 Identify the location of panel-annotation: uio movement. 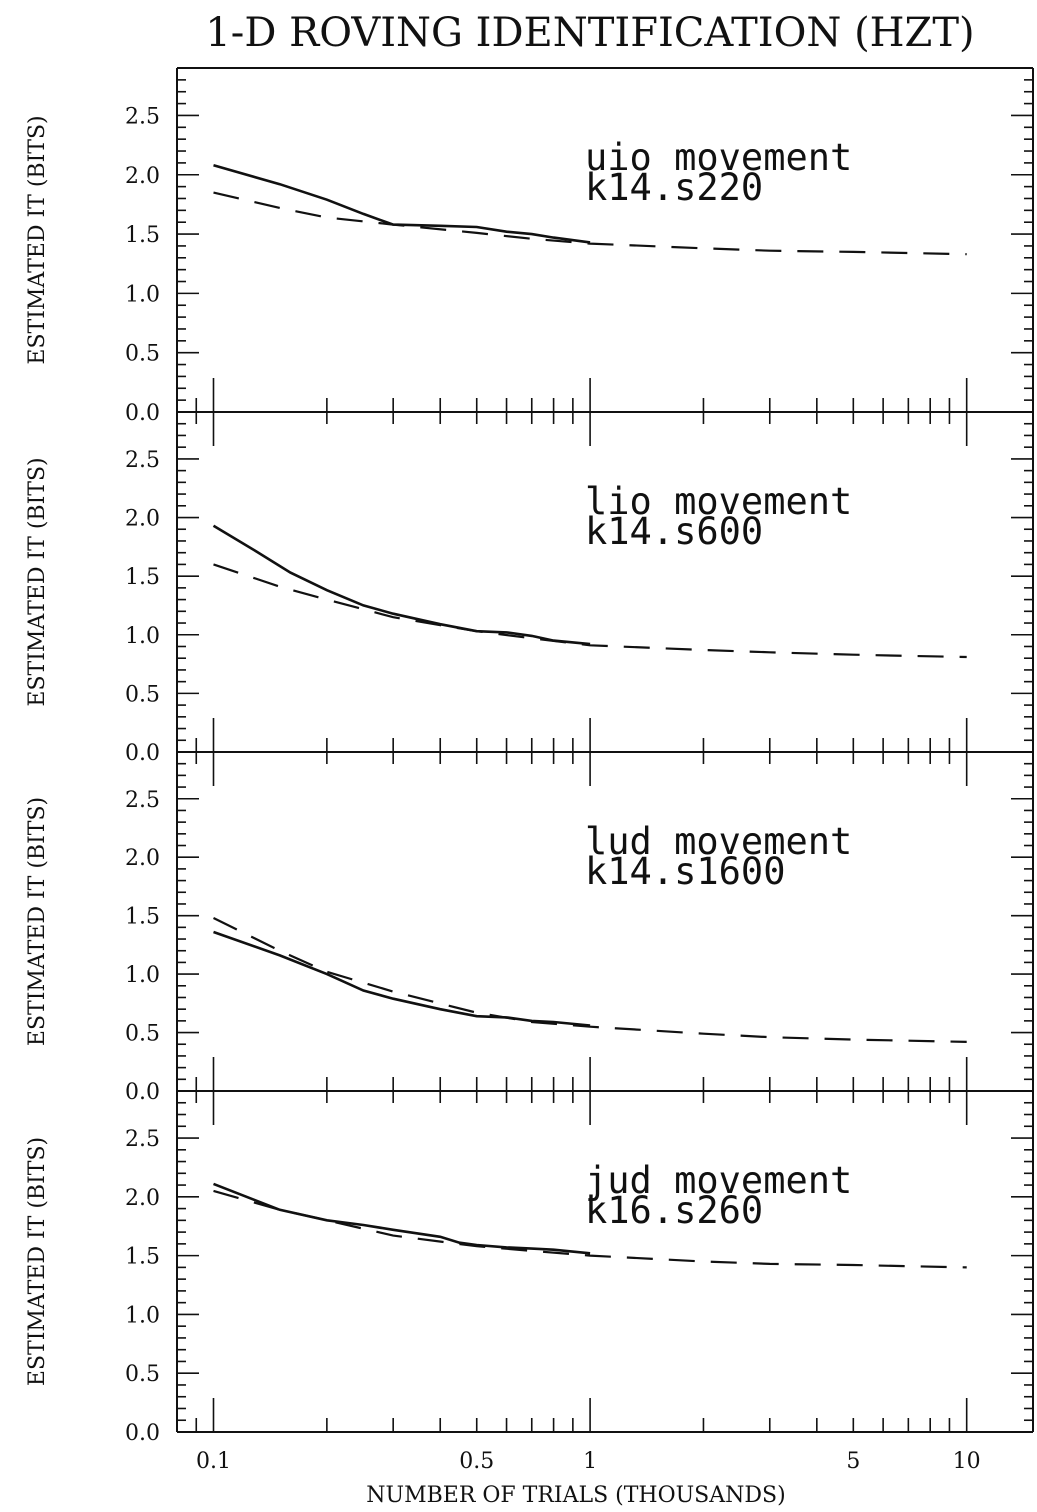
(718, 157).